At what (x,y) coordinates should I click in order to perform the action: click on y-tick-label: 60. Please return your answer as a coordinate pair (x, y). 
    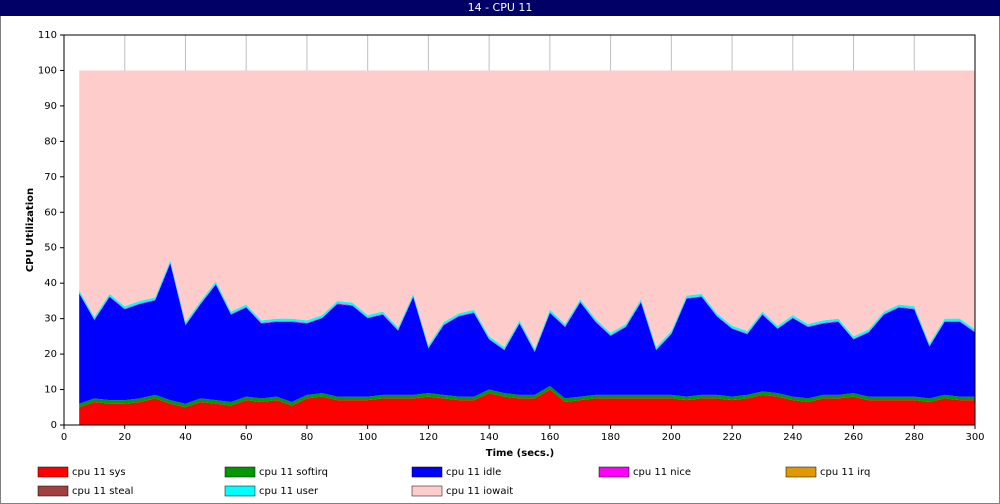
    Looking at the image, I should click on (50, 212).